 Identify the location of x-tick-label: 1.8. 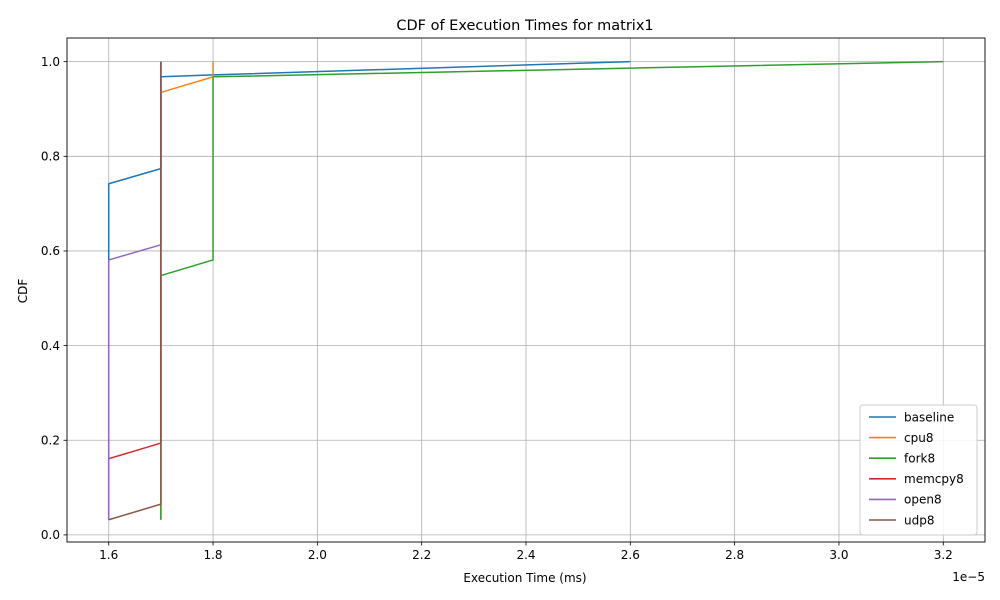
(212, 555).